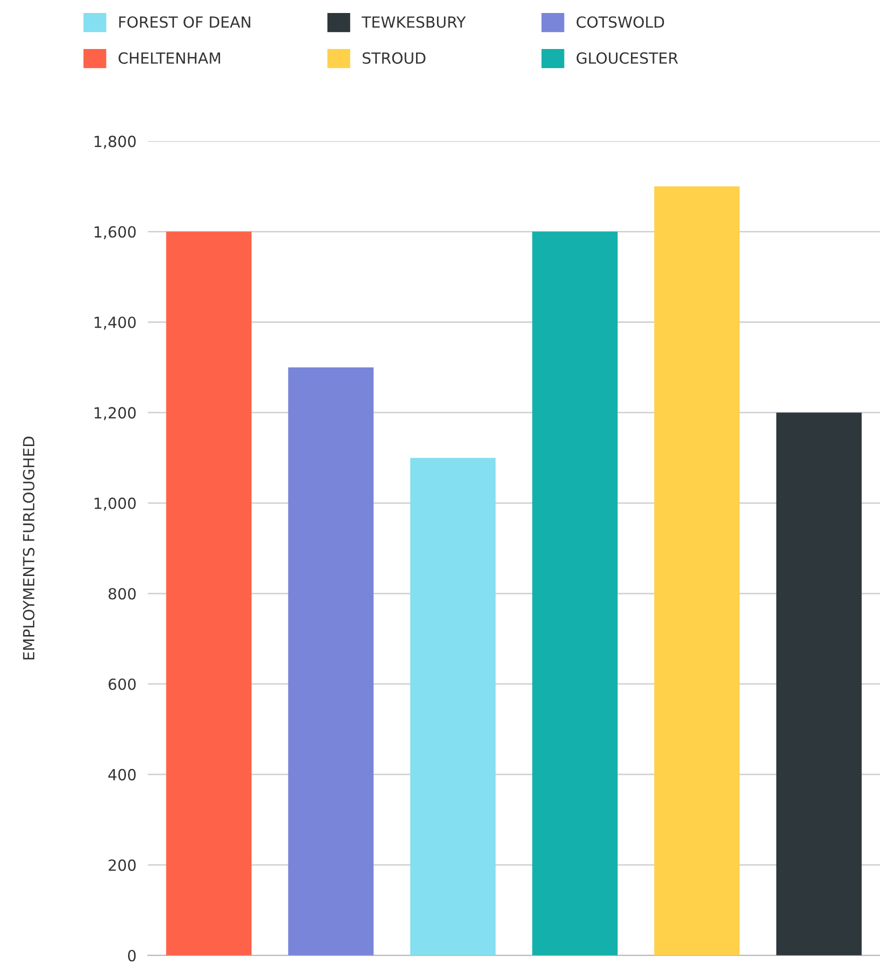 This screenshot has width=880, height=967. What do you see at coordinates (169, 58) in the screenshot?
I see `legend-label: CHELTENHAM` at bounding box center [169, 58].